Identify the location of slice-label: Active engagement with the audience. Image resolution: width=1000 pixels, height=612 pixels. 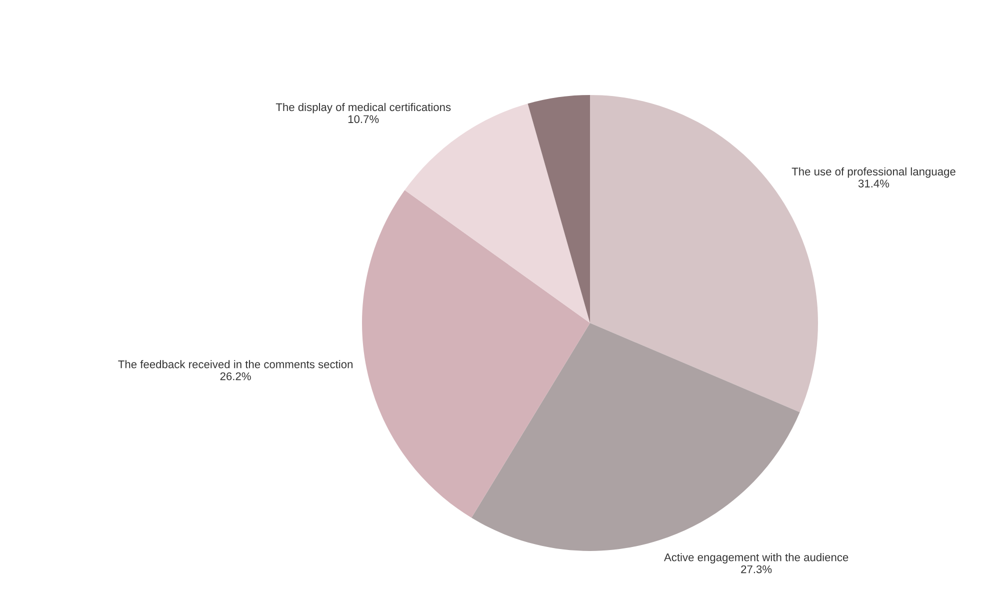
(756, 558).